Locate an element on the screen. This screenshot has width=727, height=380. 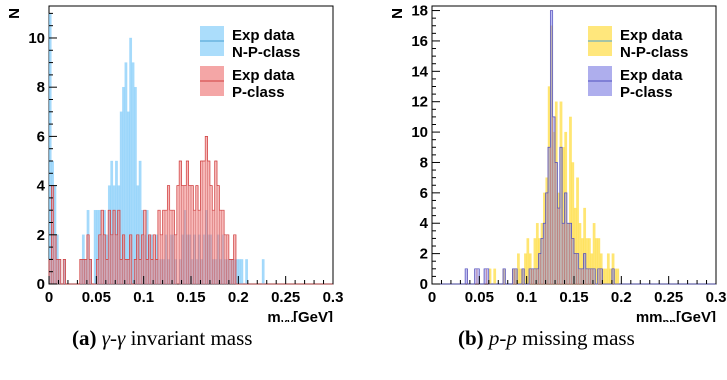
x-tick-label: 0.15 is located at coordinates (190, 297).